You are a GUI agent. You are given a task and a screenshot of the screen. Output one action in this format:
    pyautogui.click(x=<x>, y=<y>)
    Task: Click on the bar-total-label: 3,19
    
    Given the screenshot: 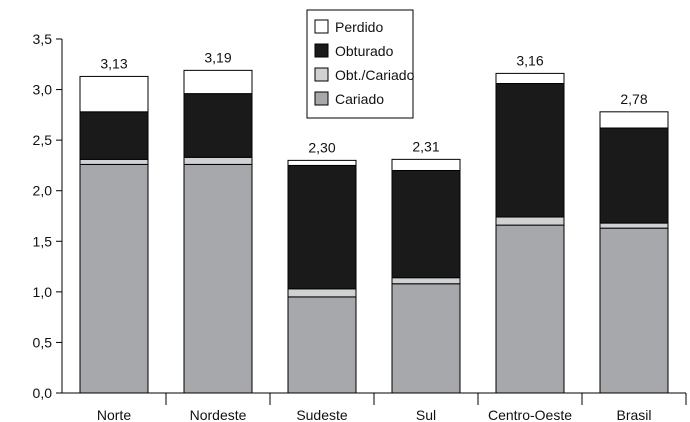 What is the action you would take?
    pyautogui.click(x=217, y=57)
    